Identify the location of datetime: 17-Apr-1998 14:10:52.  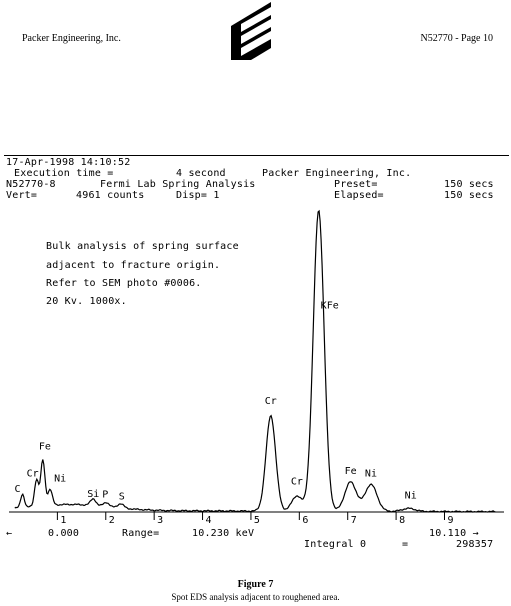
(68, 162).